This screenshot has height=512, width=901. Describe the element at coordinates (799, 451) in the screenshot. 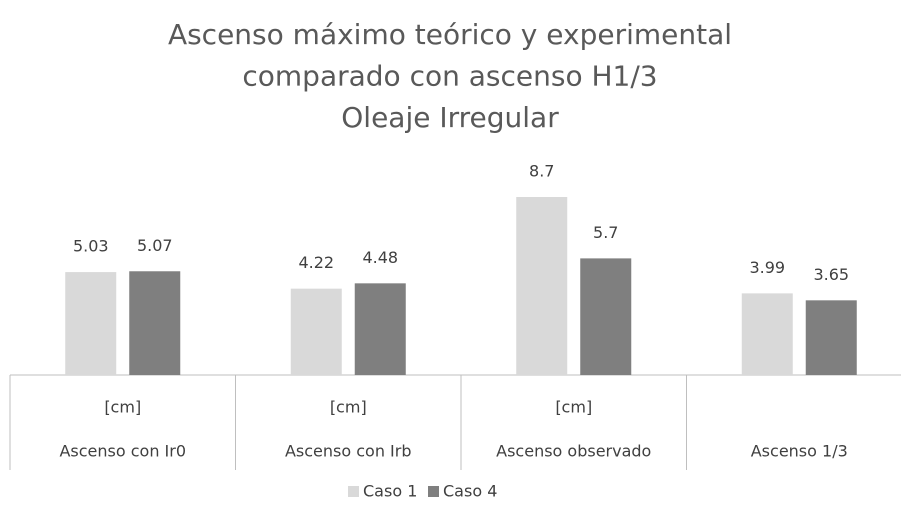

I see `x-tick-label: Ascenso 1/3` at that location.